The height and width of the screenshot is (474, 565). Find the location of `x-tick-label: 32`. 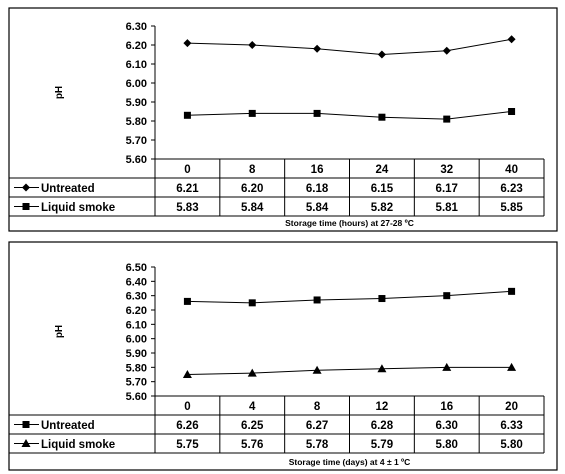

x-tick-label: 32 is located at coordinates (446, 170).